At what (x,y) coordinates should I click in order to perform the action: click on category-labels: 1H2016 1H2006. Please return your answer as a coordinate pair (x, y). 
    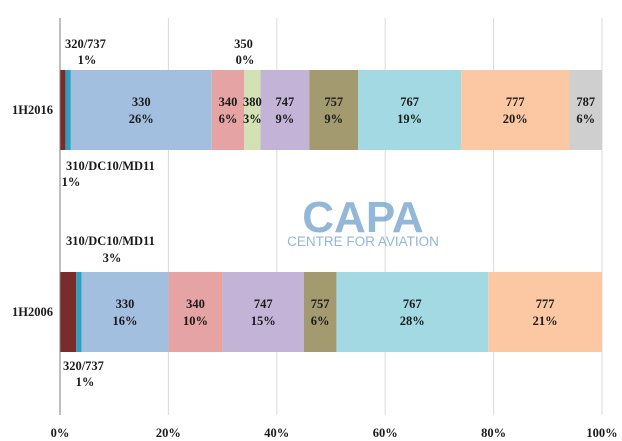
    Looking at the image, I should click on (32, 211).